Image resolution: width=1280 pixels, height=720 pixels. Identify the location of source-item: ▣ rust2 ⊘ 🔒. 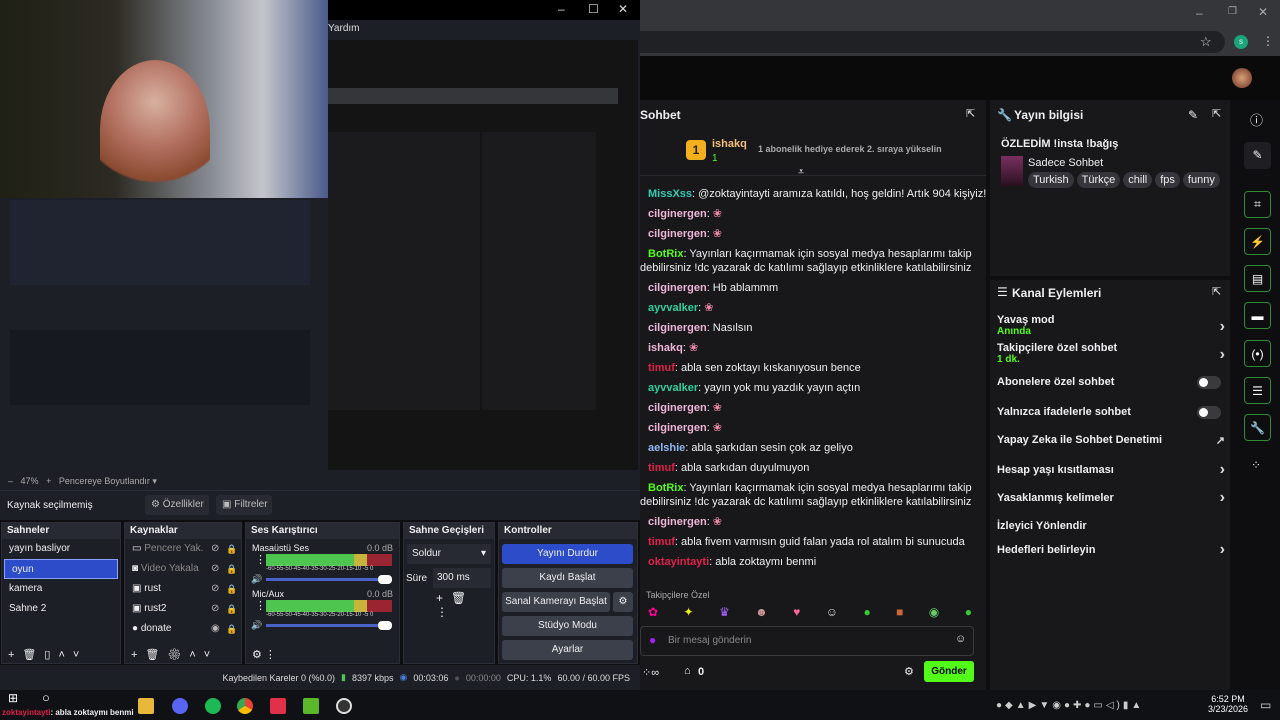
(183, 609).